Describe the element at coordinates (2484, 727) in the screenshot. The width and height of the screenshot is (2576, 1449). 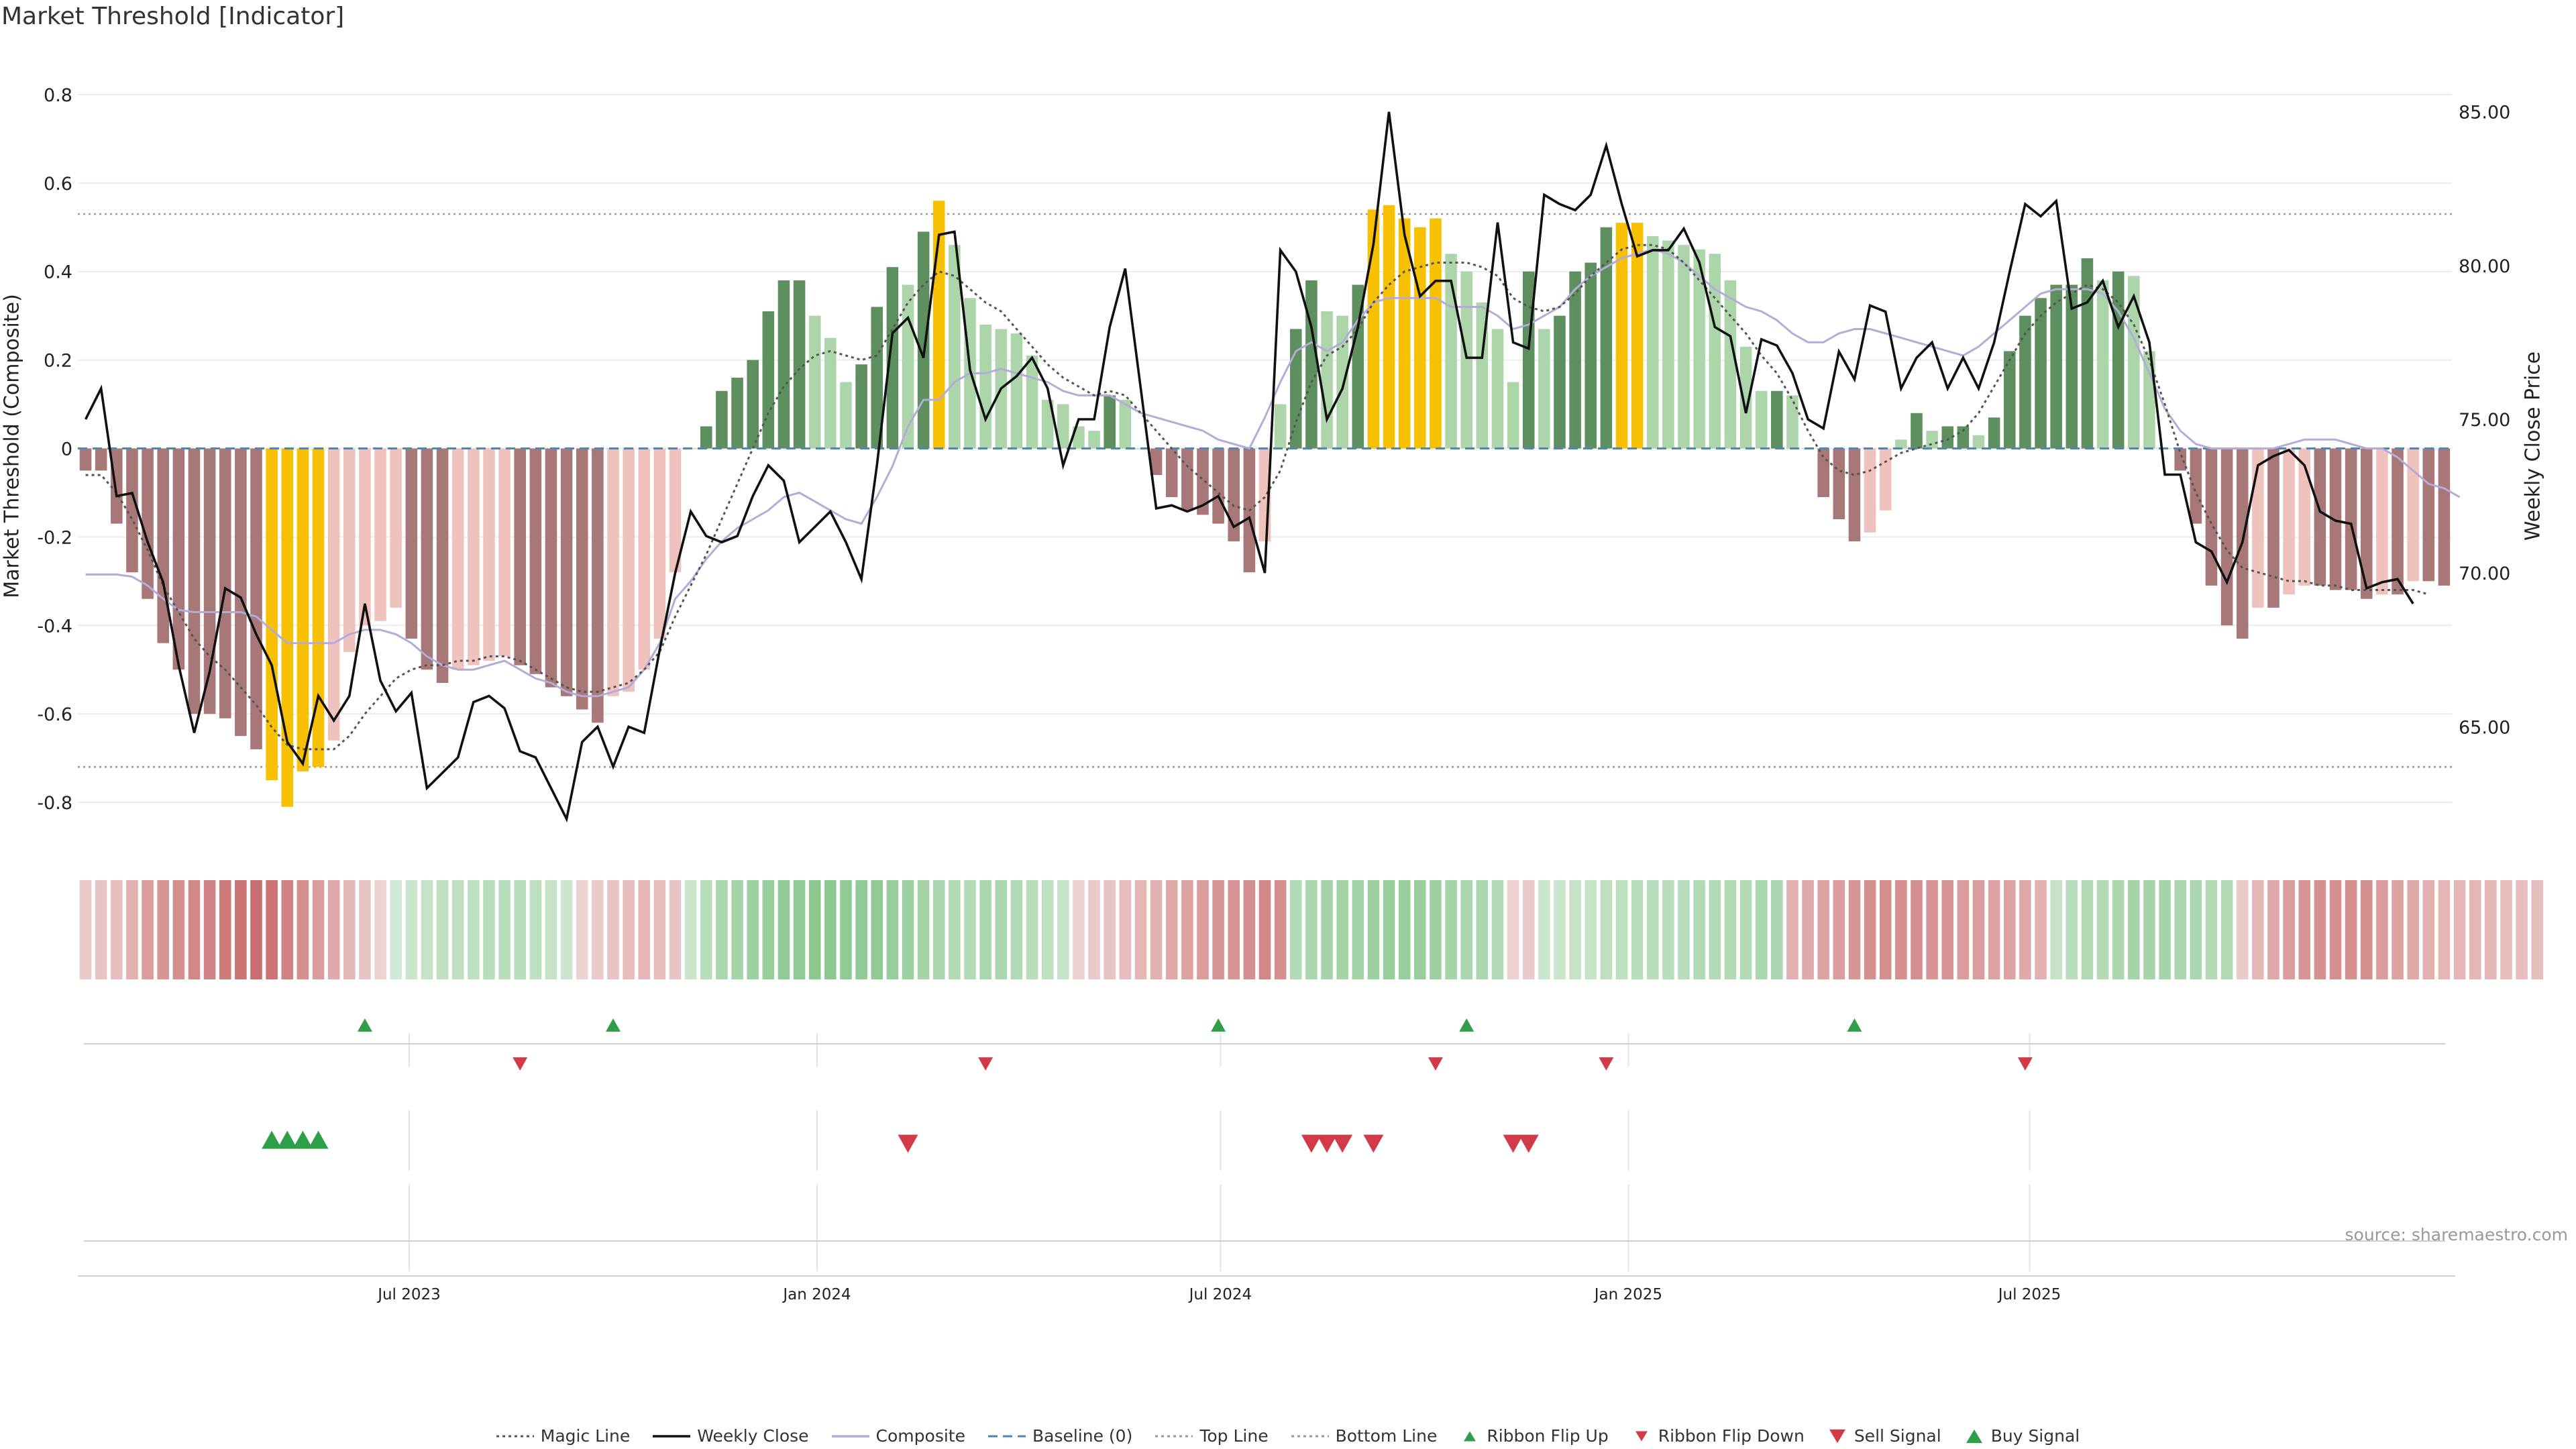
I see `y2-tick-label: 65.00` at that location.